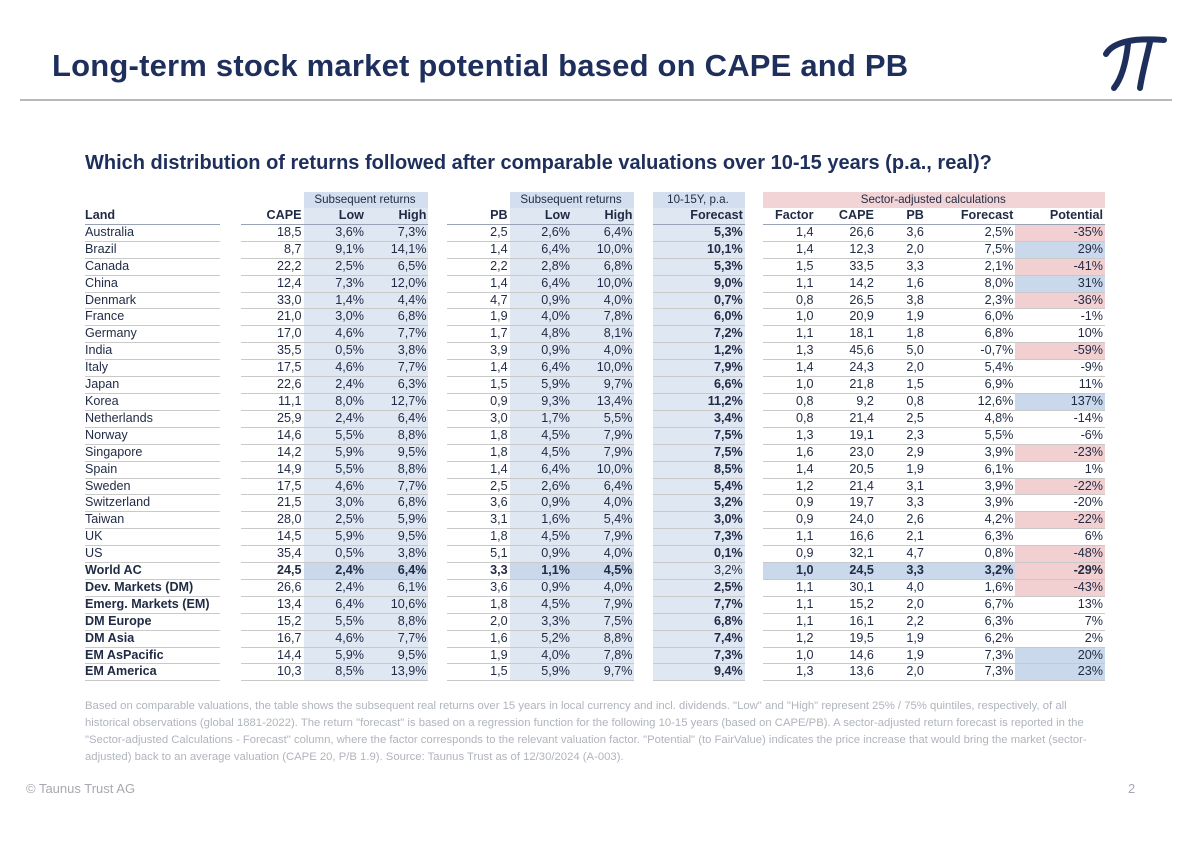 The height and width of the screenshot is (844, 1200). Describe the element at coordinates (334, 520) in the screenshot. I see `cell-cape-low: 2,5%` at that location.